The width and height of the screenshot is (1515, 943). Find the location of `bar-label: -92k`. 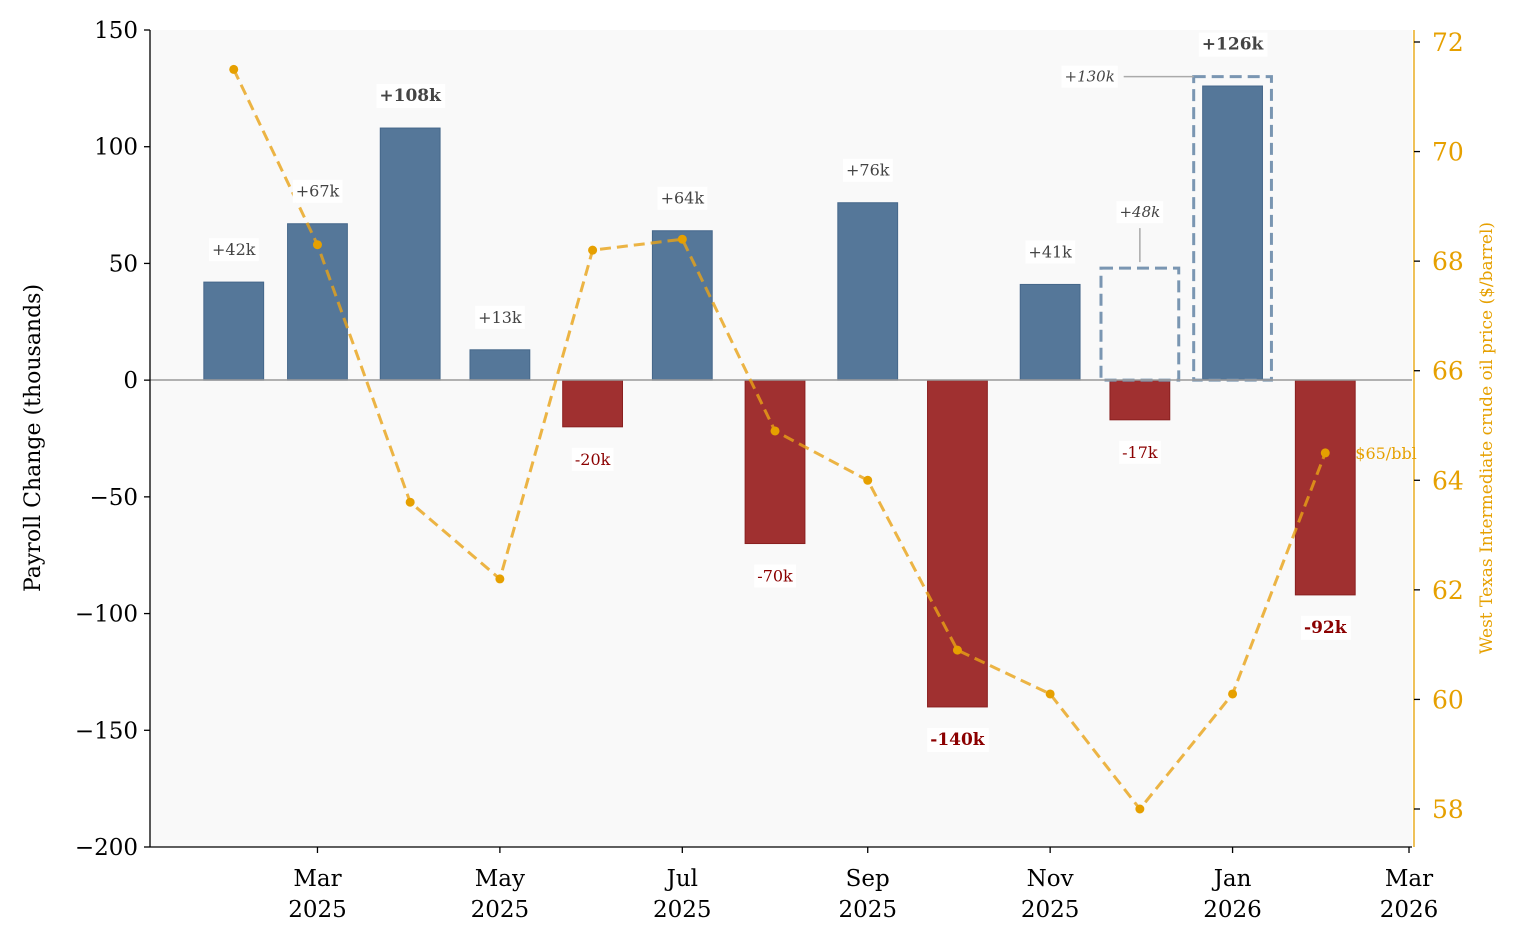

bar-label: -92k is located at coordinates (1326, 628).